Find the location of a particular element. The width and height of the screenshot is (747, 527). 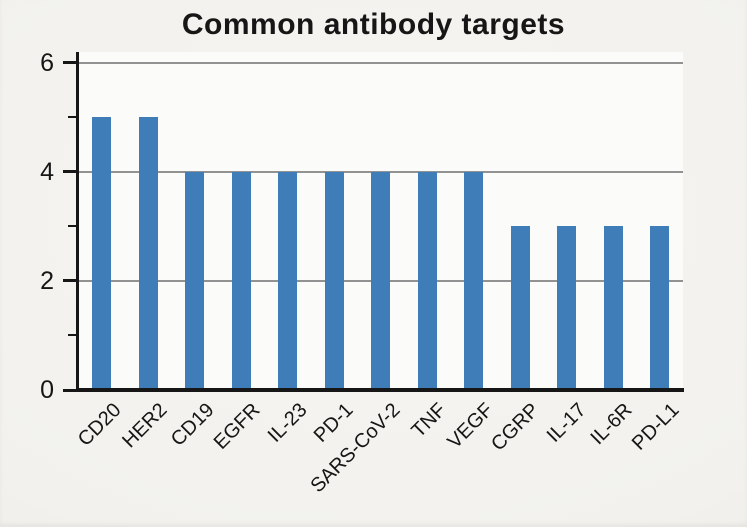

x-tick-label: CD20 is located at coordinates (99, 425).